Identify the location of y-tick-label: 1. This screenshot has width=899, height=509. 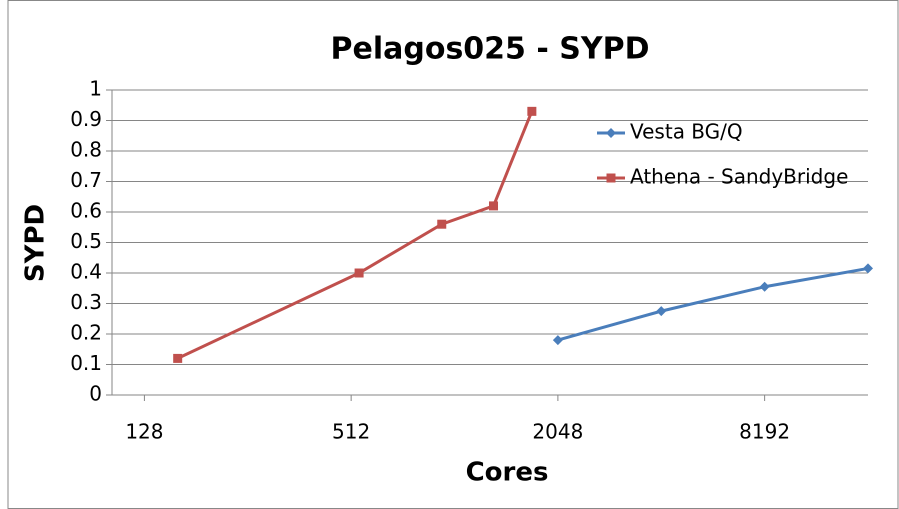
(95, 89).